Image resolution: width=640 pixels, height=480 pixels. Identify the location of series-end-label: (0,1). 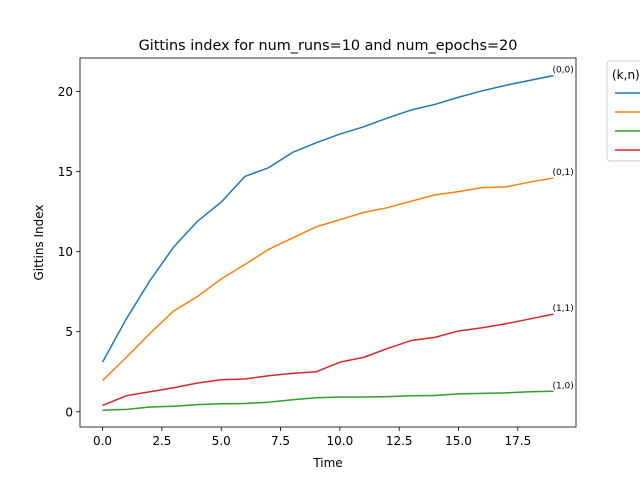
(562, 173).